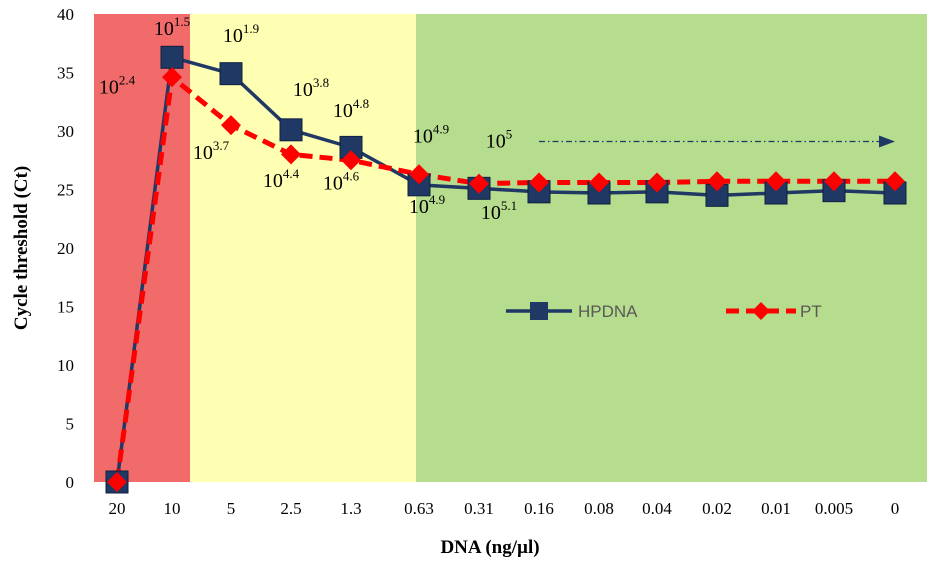 This screenshot has width=927, height=563. What do you see at coordinates (761, 311) in the screenshot?
I see `legend-marker-pt` at bounding box center [761, 311].